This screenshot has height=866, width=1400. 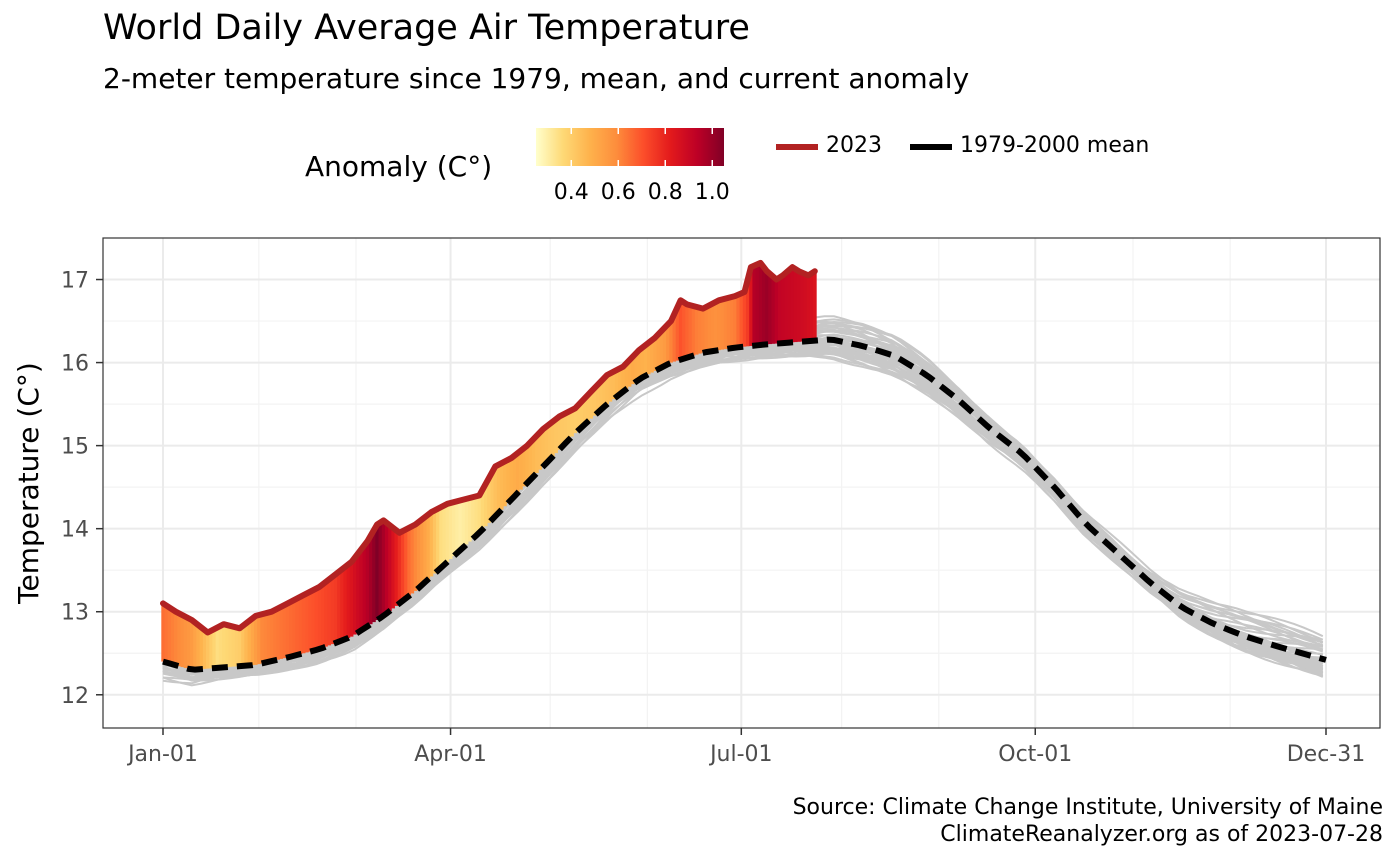 I want to click on caption-date: ClimateReanalyzer.org as of 2023-07-28, so click(x=1161, y=834).